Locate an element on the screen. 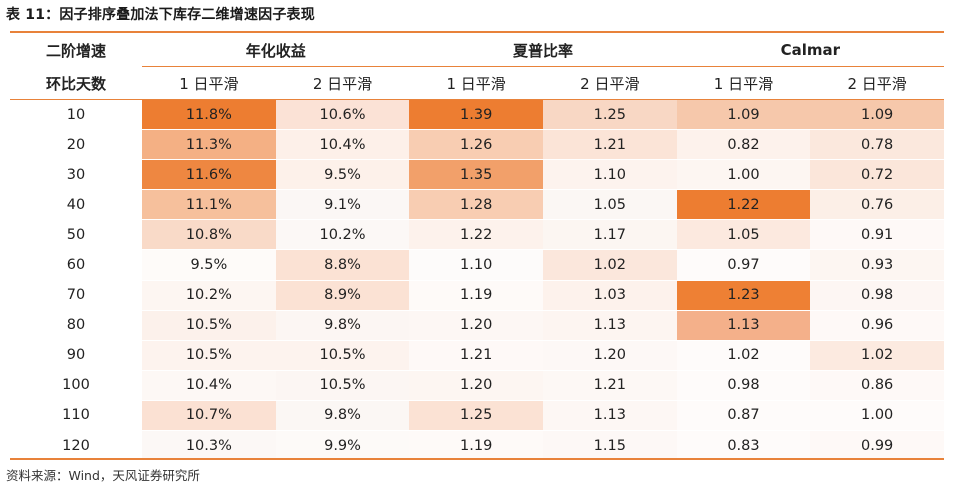  table-cell: 1.26 is located at coordinates (476, 145).